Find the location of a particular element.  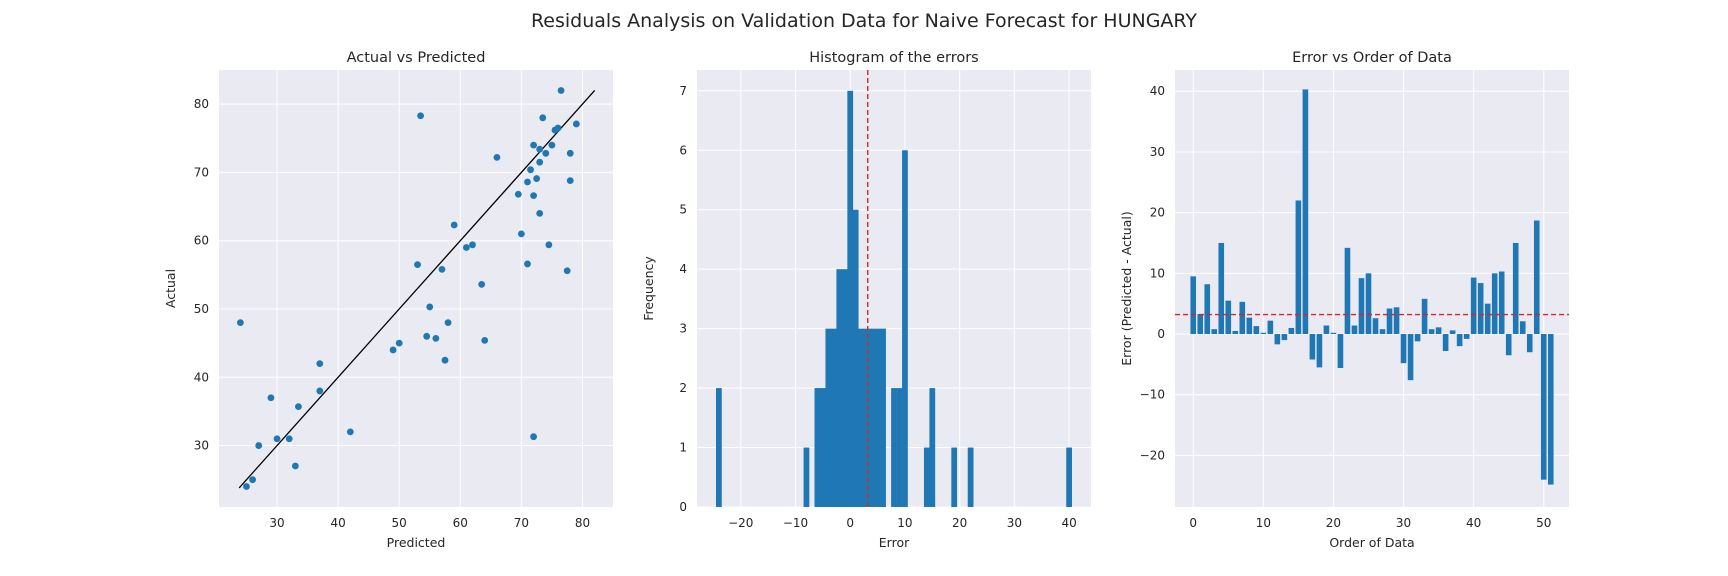

y-tick-label: −20 is located at coordinates (1152, 455).